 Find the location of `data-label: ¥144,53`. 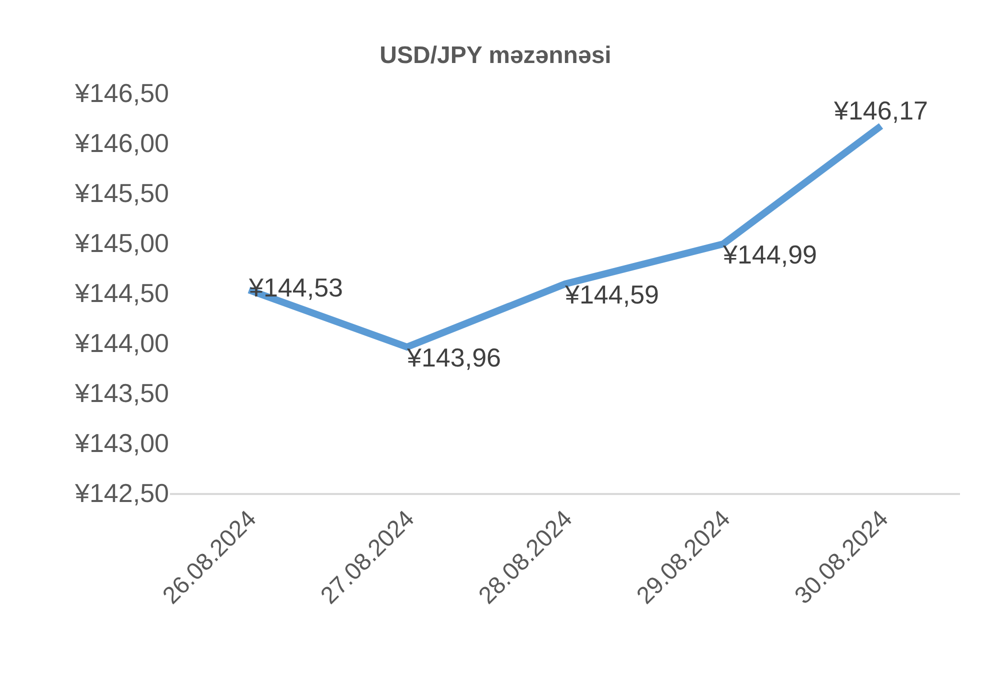

data-label: ¥144,53 is located at coordinates (295, 287).